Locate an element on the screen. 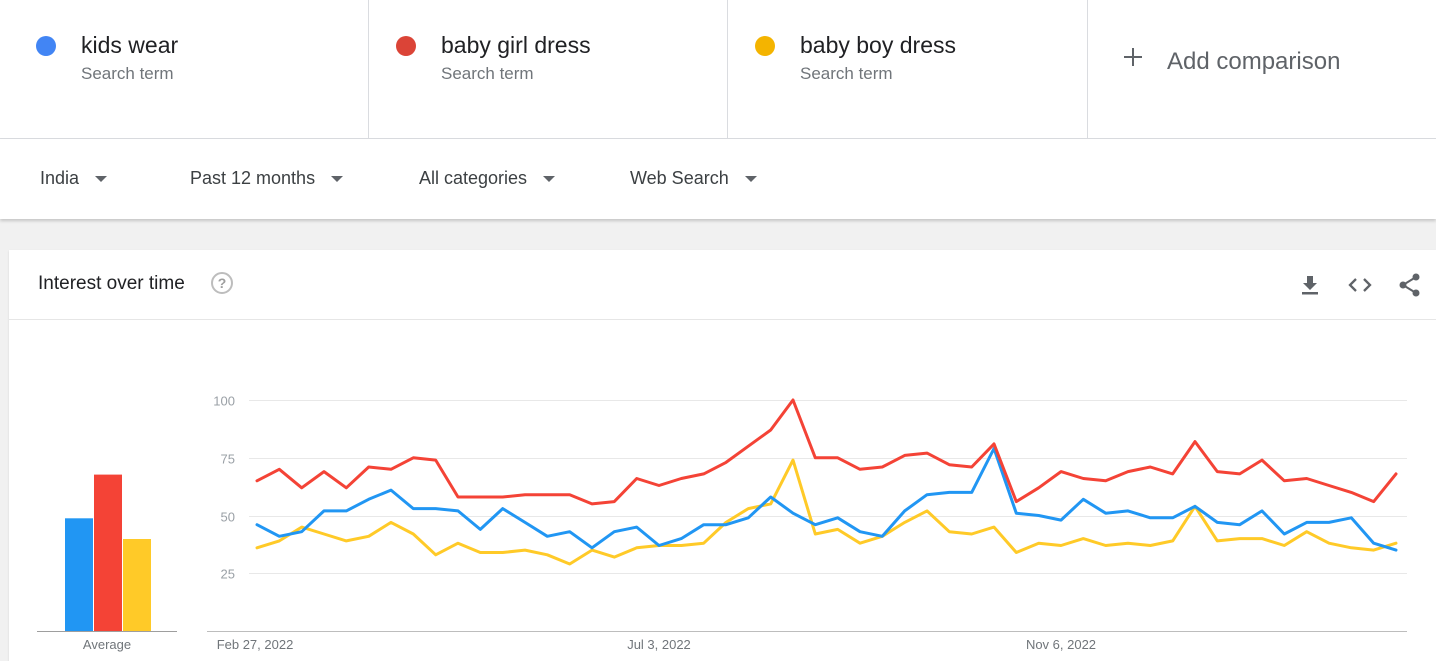 The image size is (1436, 661). region-dropdown: India is located at coordinates (74, 178).